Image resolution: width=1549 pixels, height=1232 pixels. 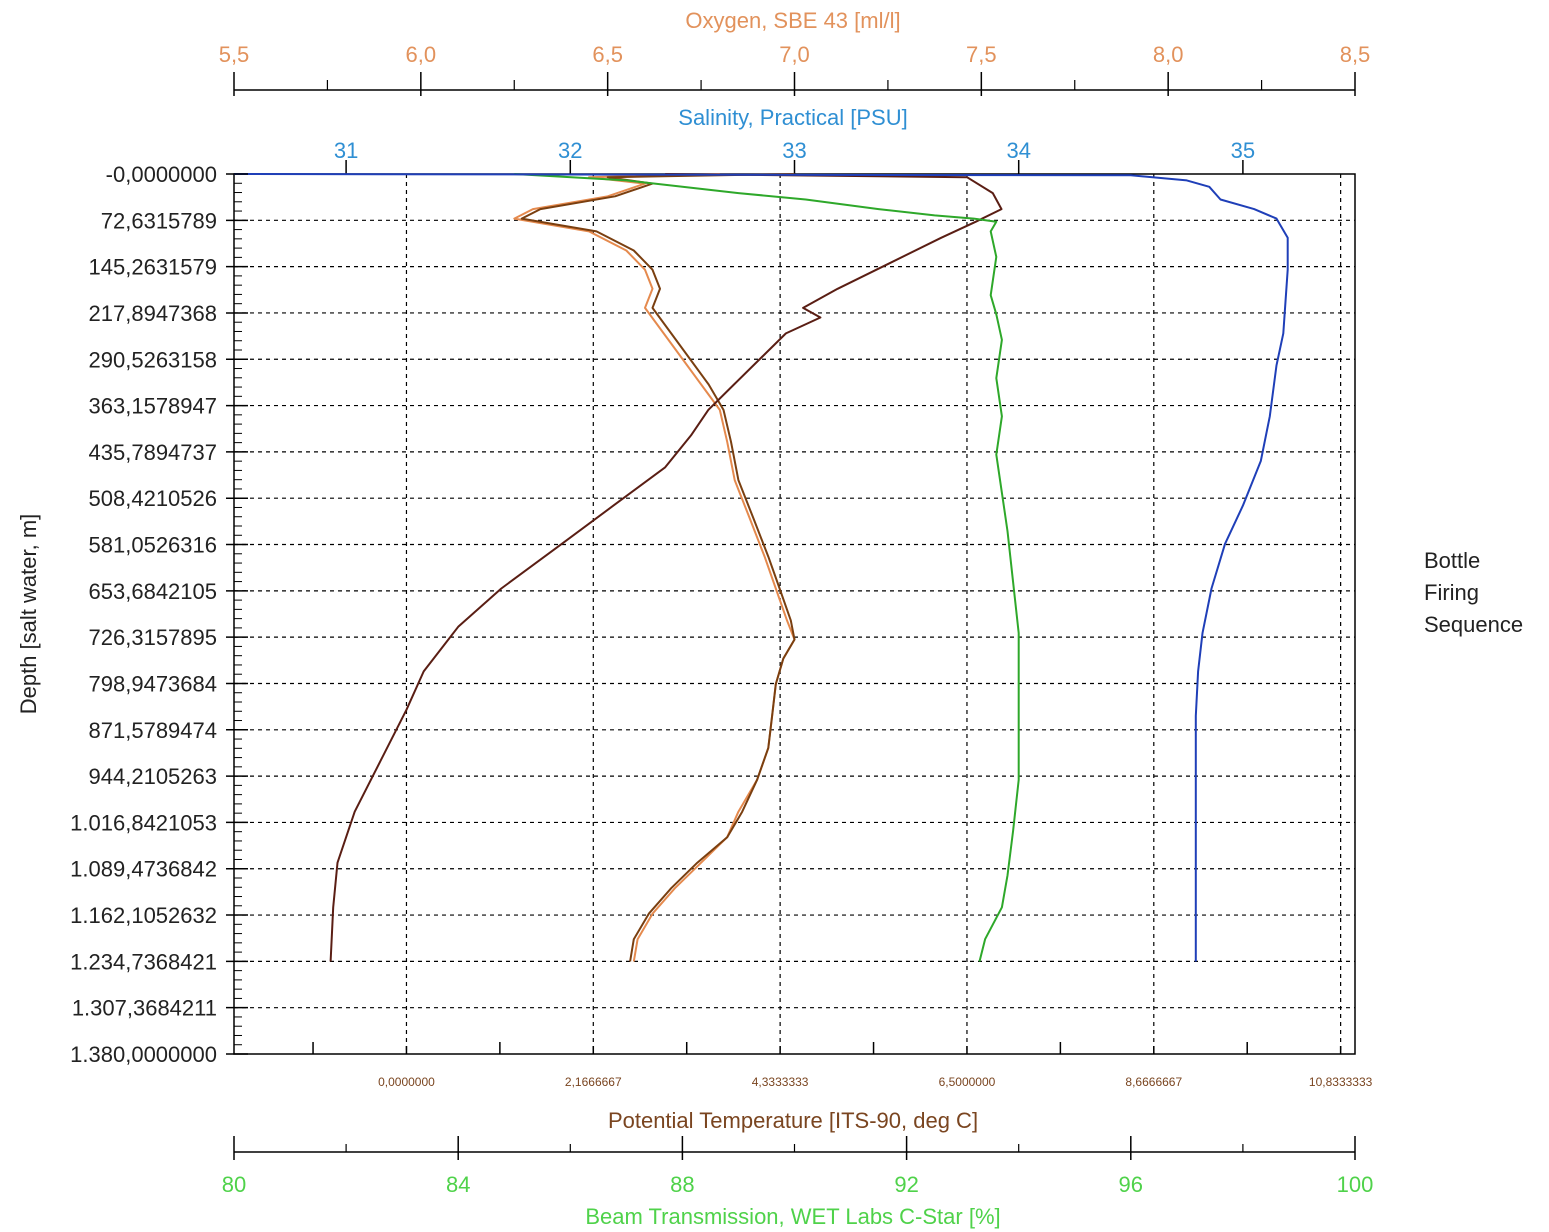 I want to click on oxygen-axis-title: Oxygen, SBE 43 [ml/l], so click(x=792, y=20).